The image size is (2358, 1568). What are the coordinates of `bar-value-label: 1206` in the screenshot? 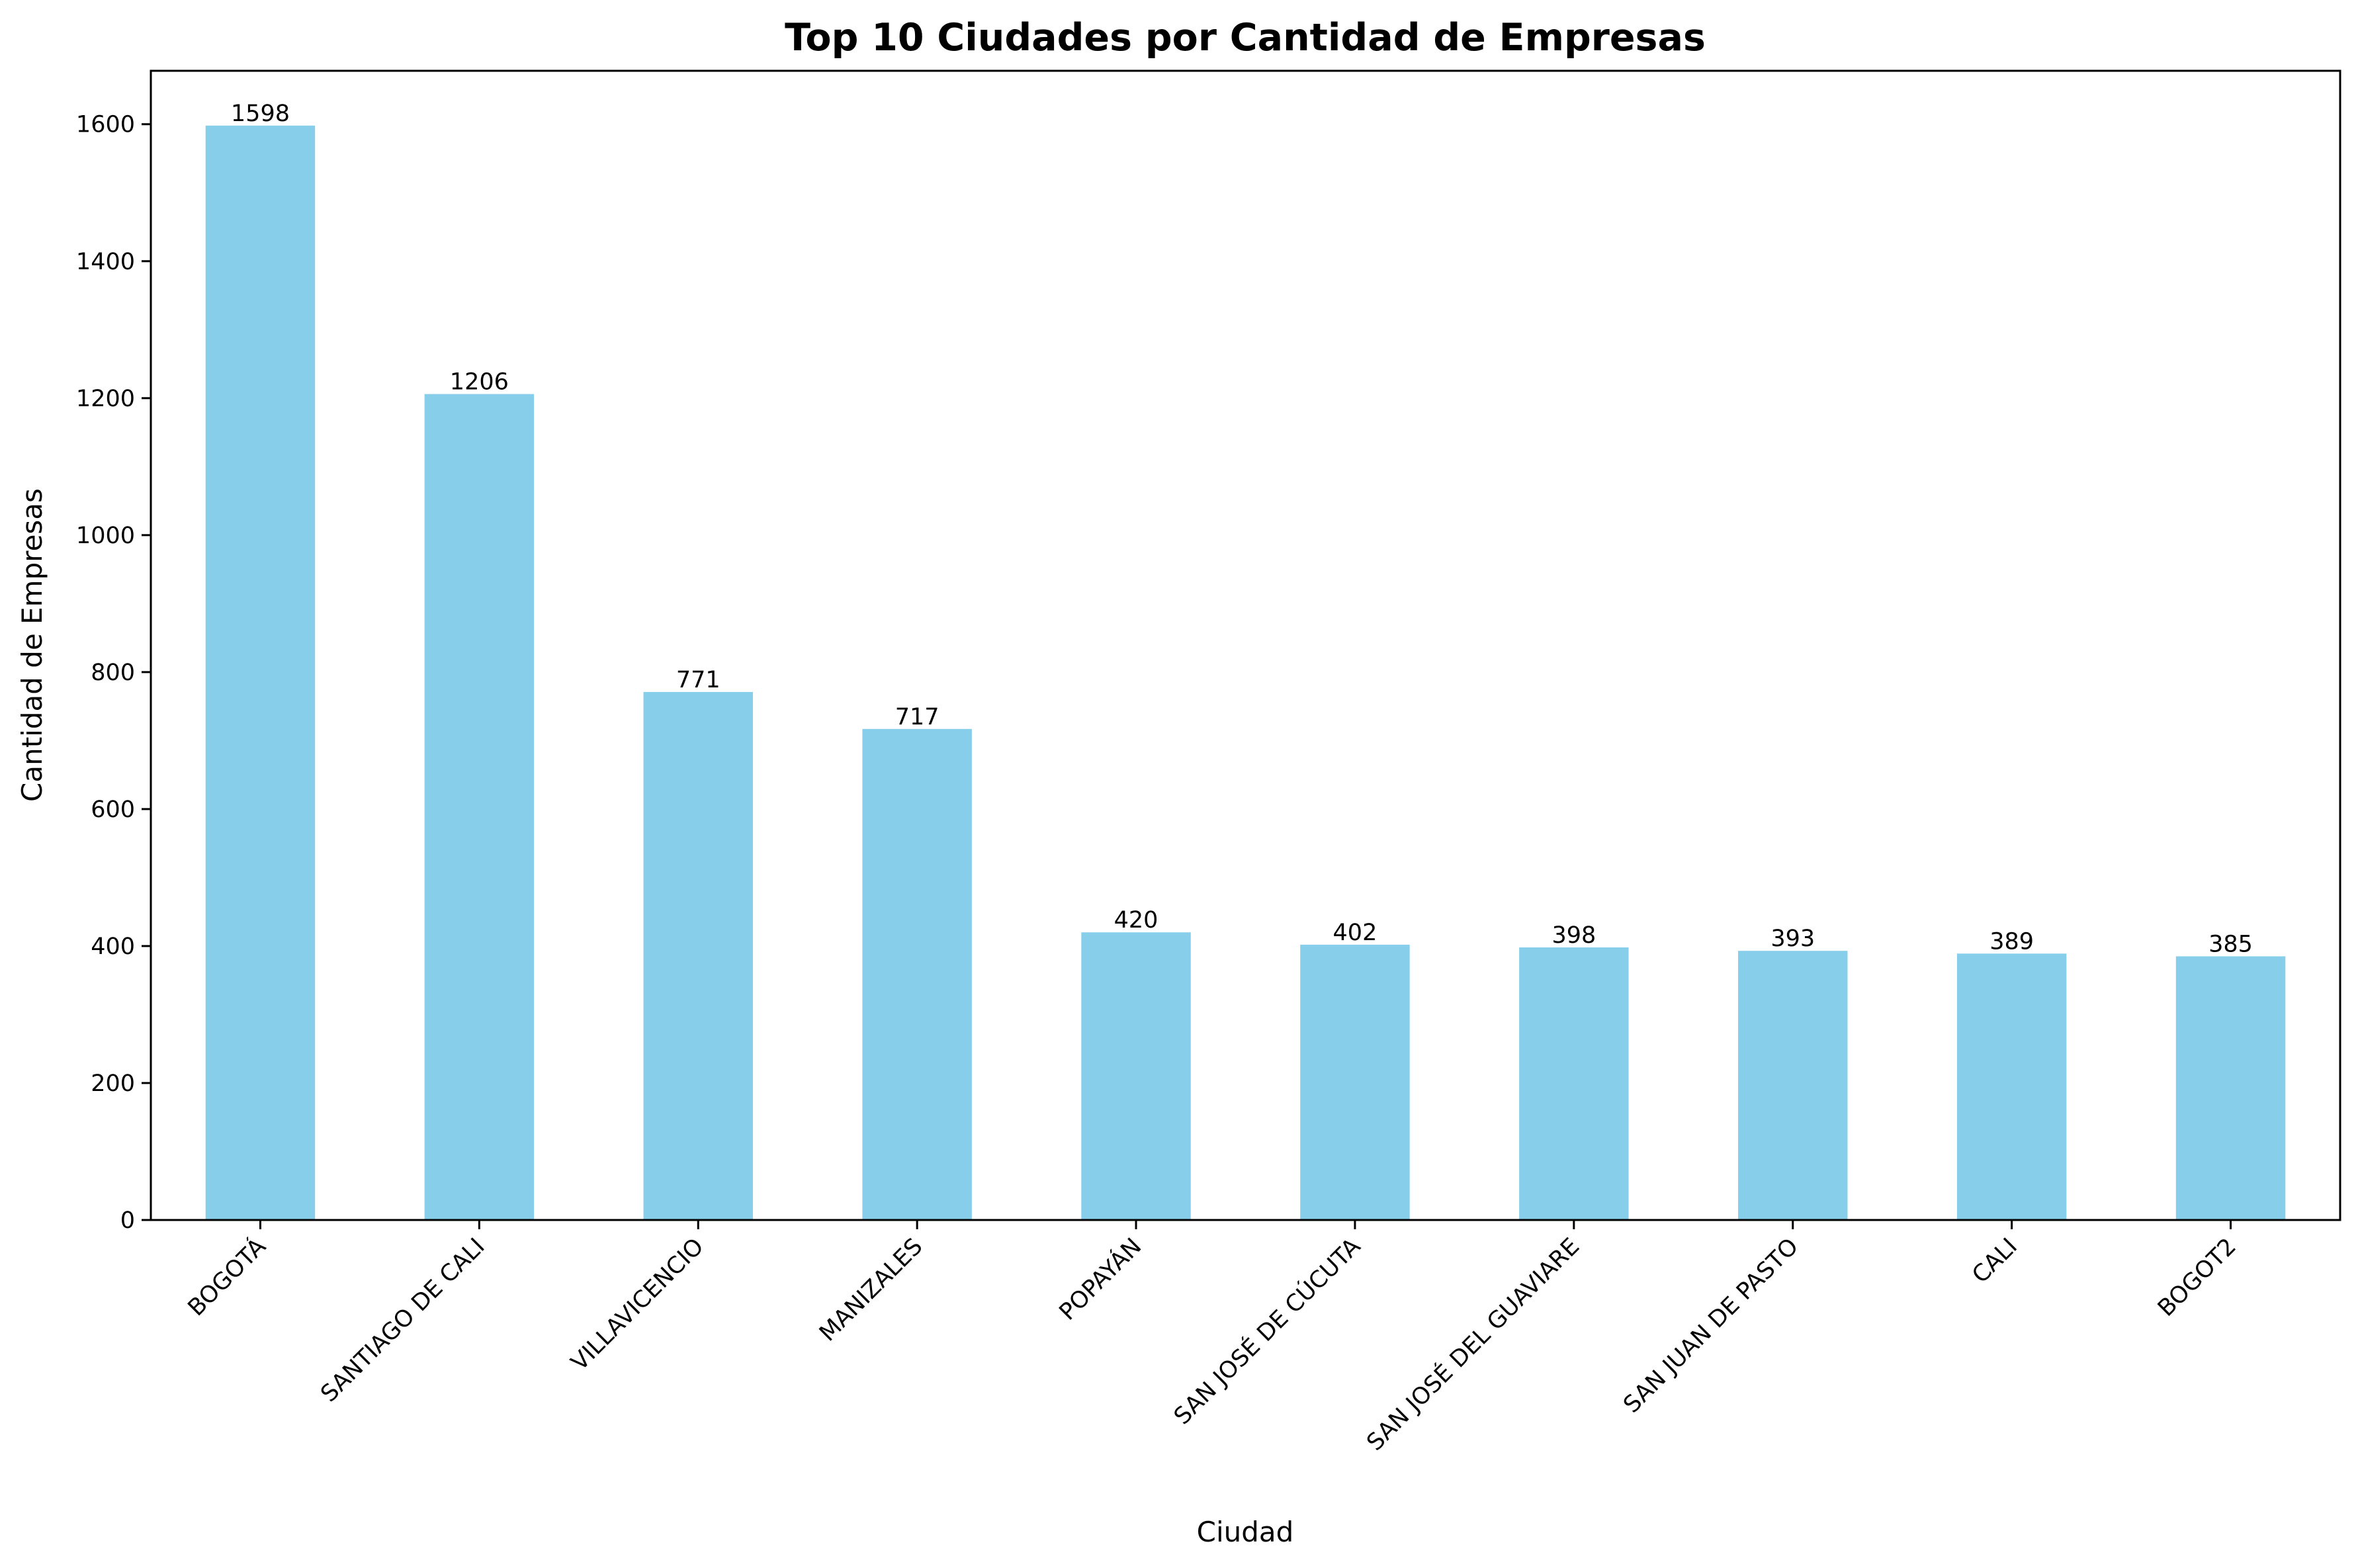 It's located at (480, 383).